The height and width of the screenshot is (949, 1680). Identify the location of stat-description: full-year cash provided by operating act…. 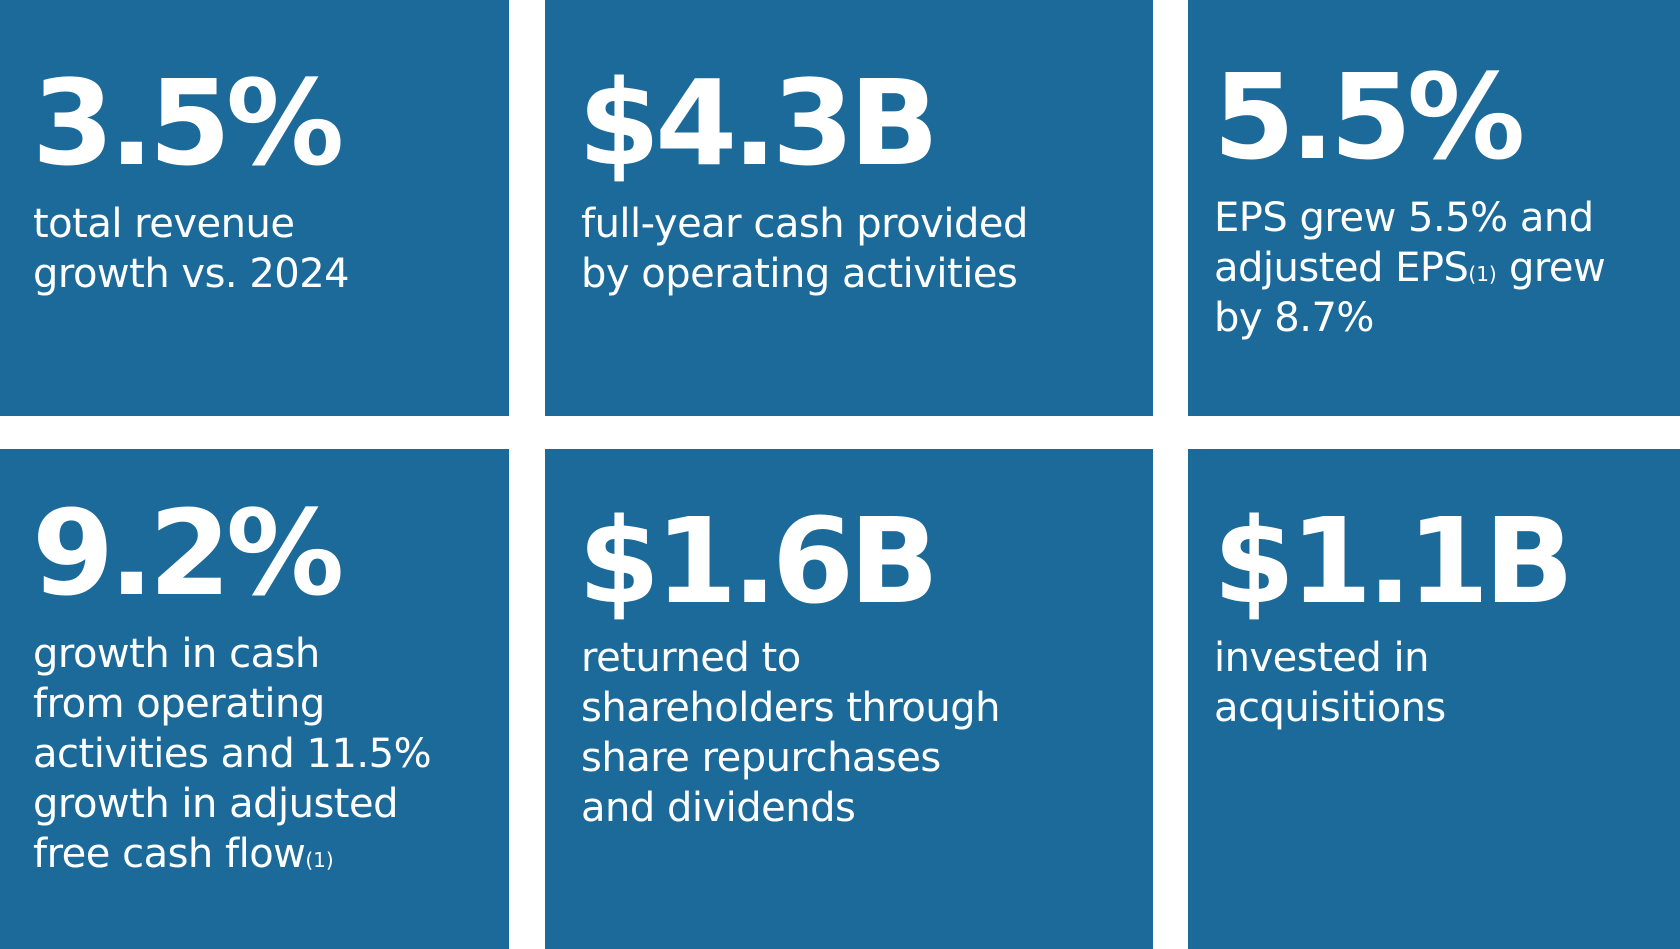
(804, 249).